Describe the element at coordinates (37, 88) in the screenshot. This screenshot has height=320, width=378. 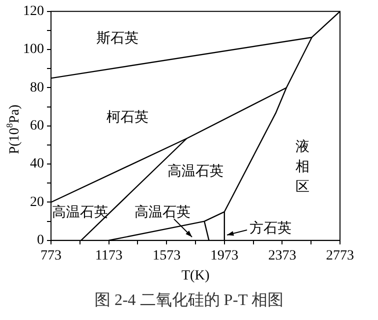
I see `y-tick-label: 80` at that location.